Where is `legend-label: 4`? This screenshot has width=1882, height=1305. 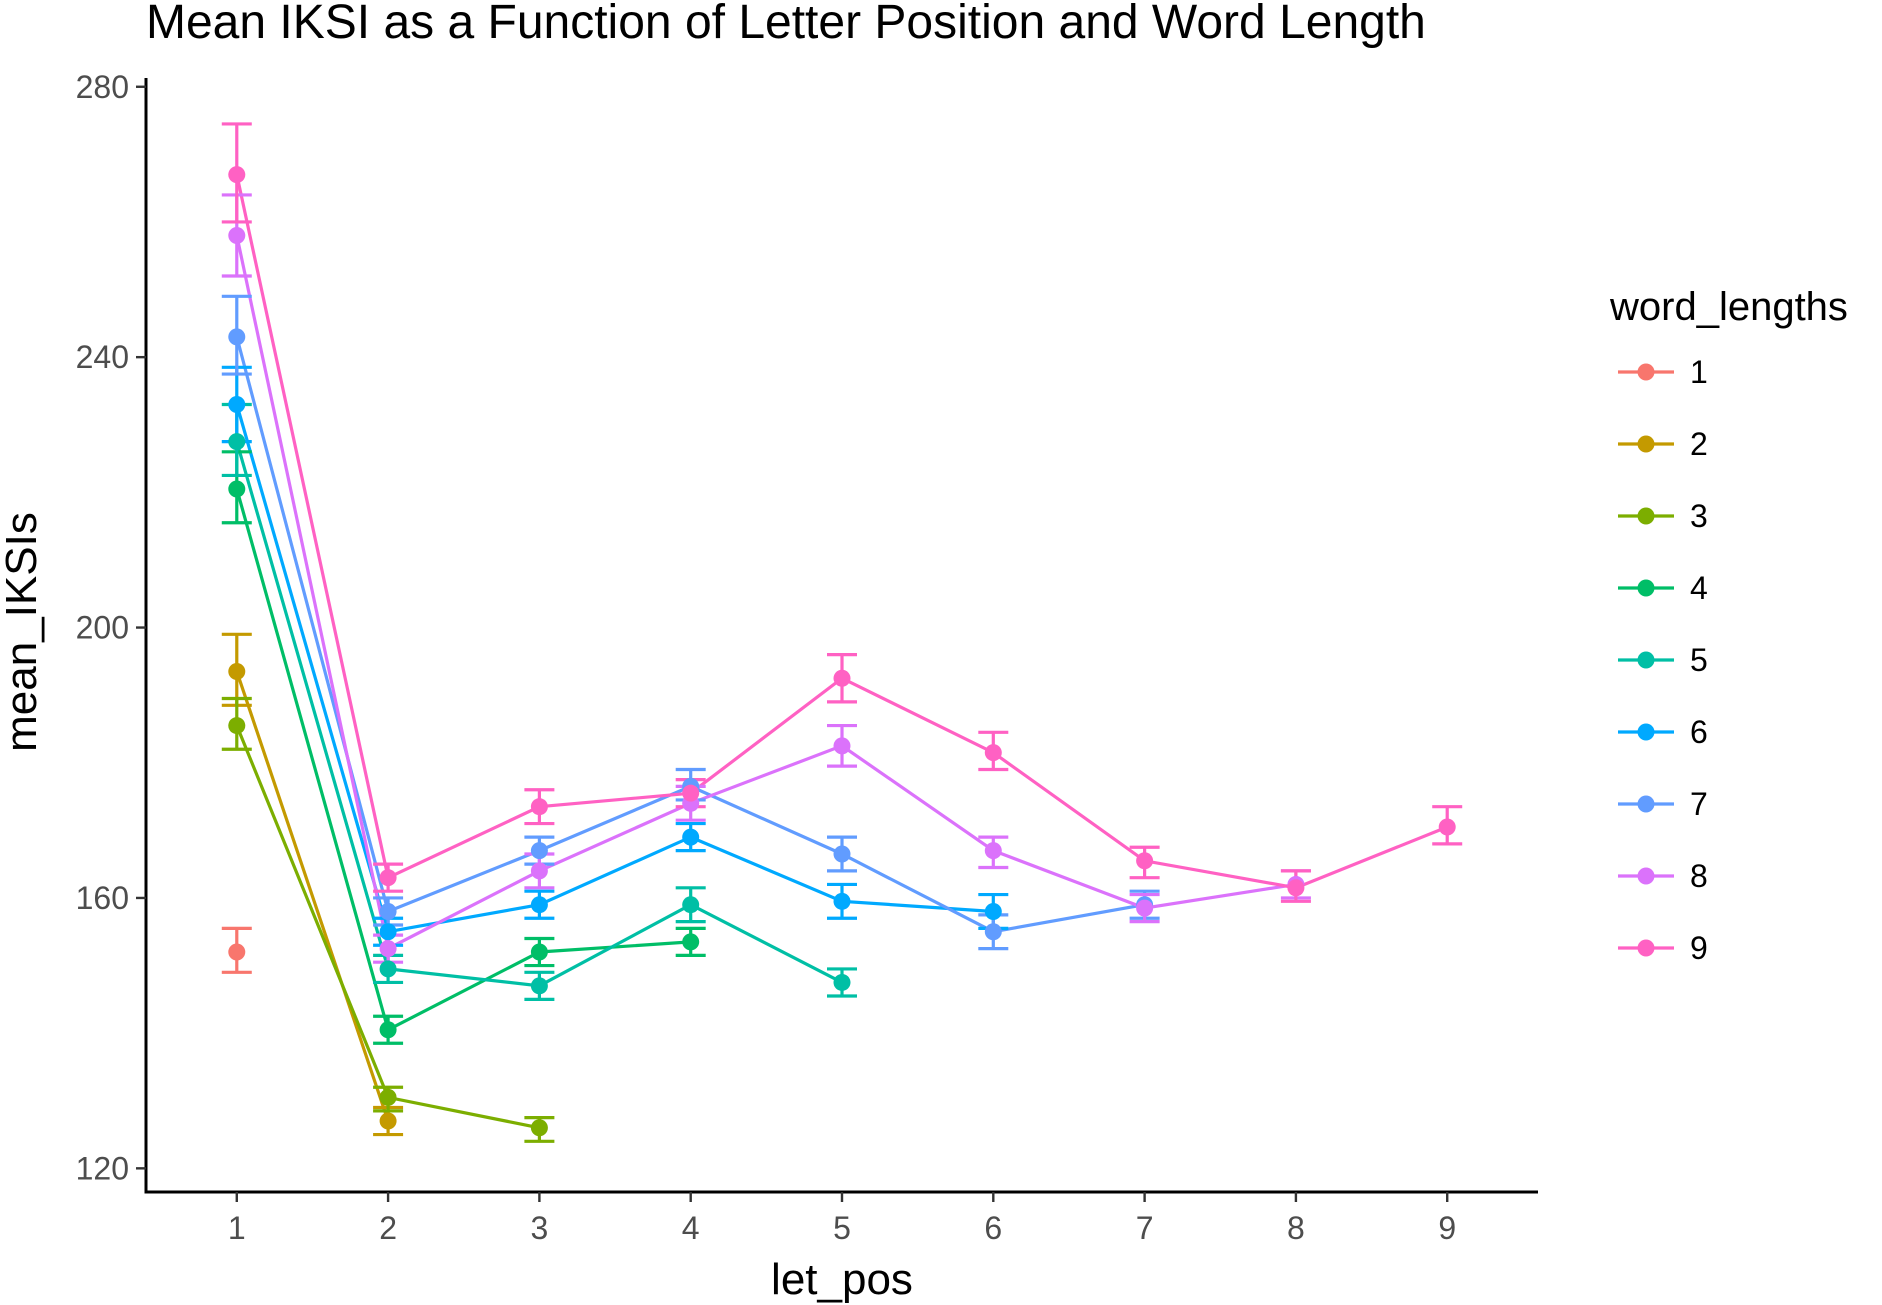 legend-label: 4 is located at coordinates (1699, 588).